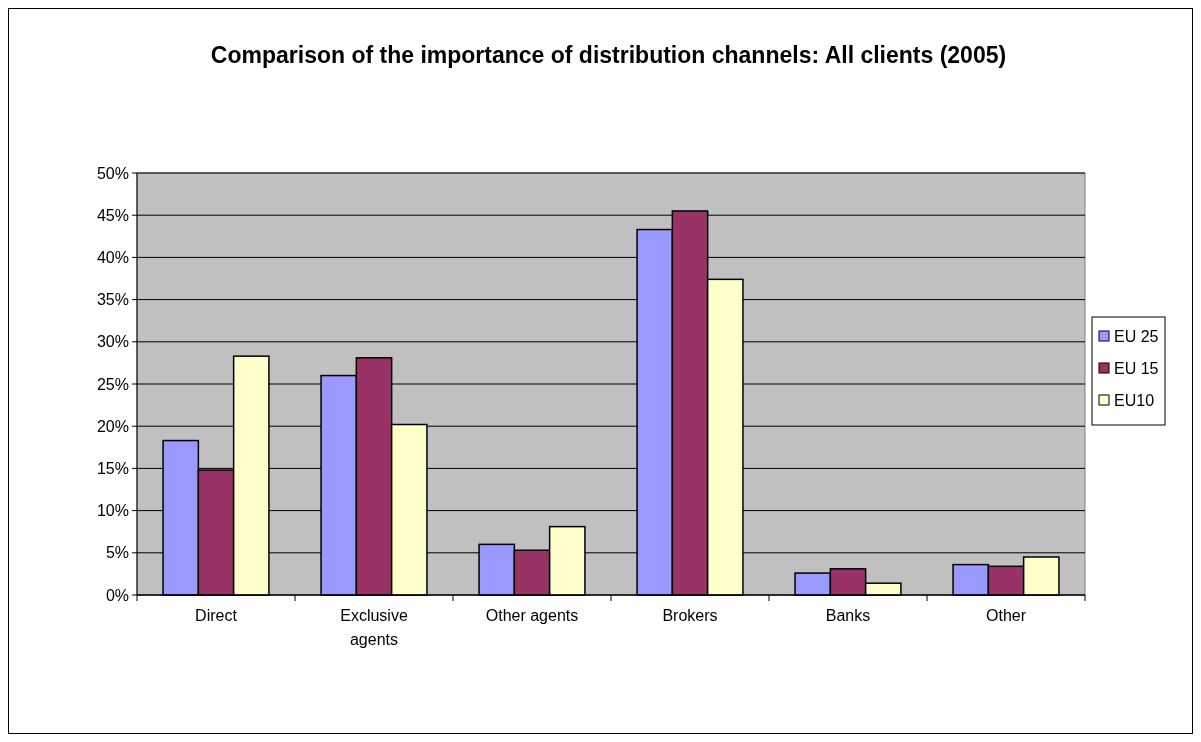 Image resolution: width=1201 pixels, height=742 pixels. Describe the element at coordinates (112, 426) in the screenshot. I see `y-tick-label: 20%` at that location.